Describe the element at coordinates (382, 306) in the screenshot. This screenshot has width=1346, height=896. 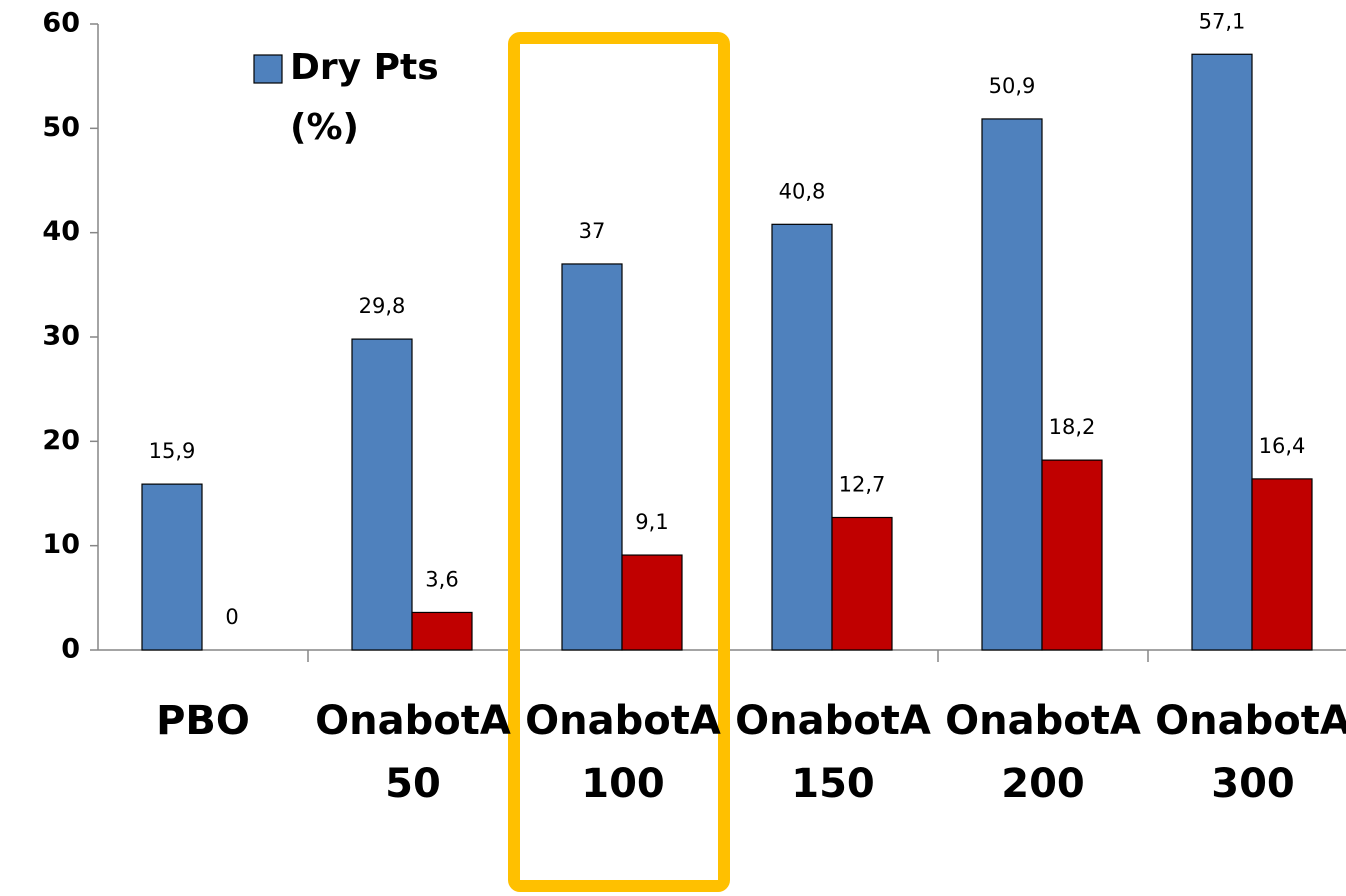
I see `data-label: 29,8` at that location.